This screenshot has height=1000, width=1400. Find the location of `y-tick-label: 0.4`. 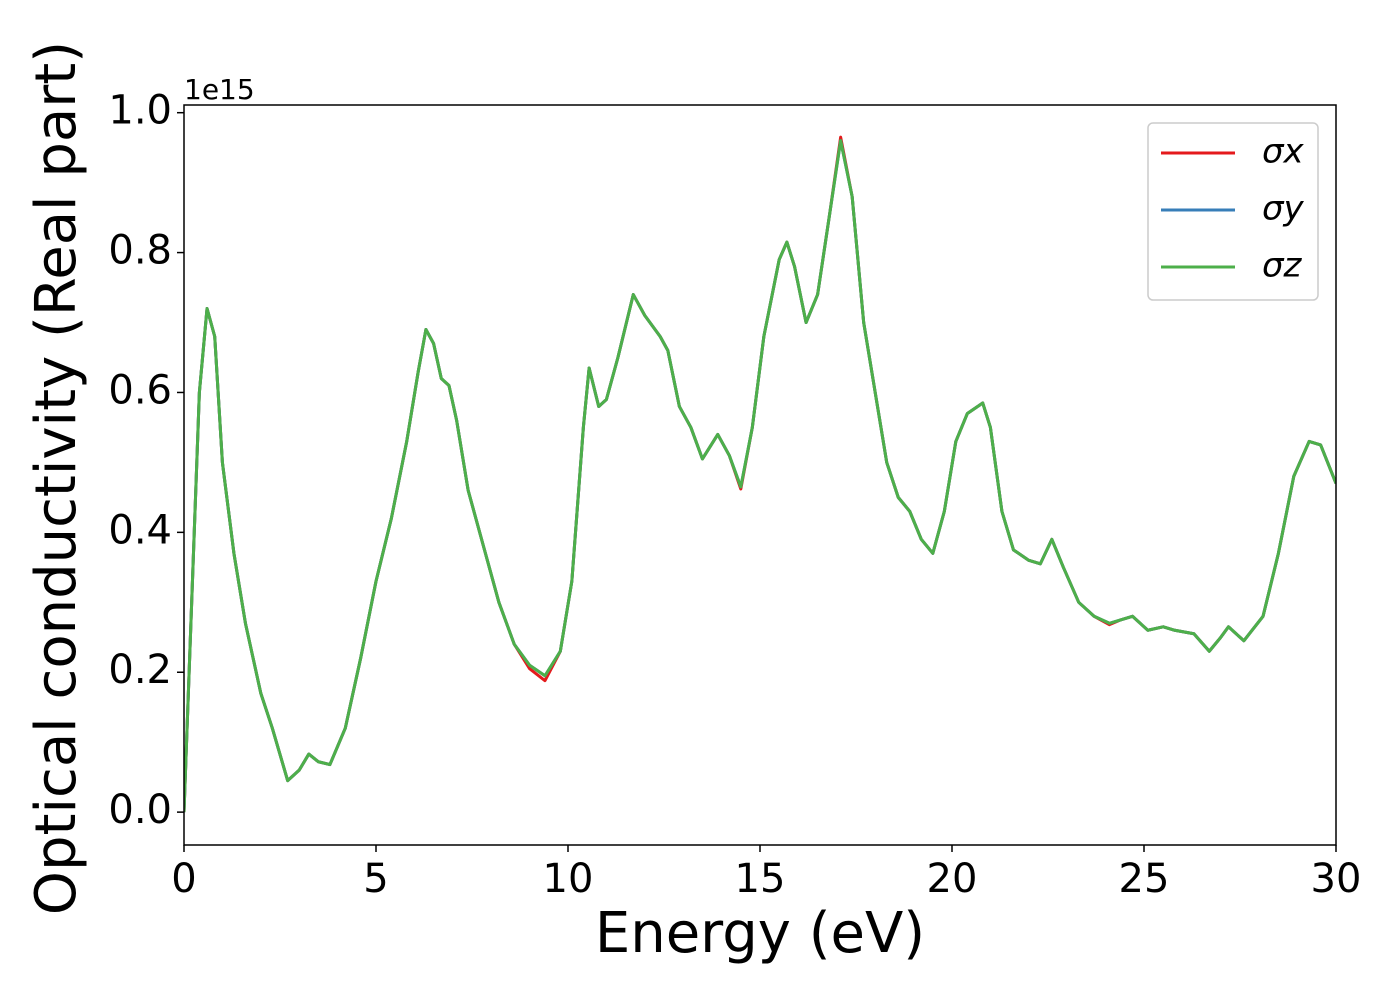

y-tick-label: 0.4 is located at coordinates (140, 530).